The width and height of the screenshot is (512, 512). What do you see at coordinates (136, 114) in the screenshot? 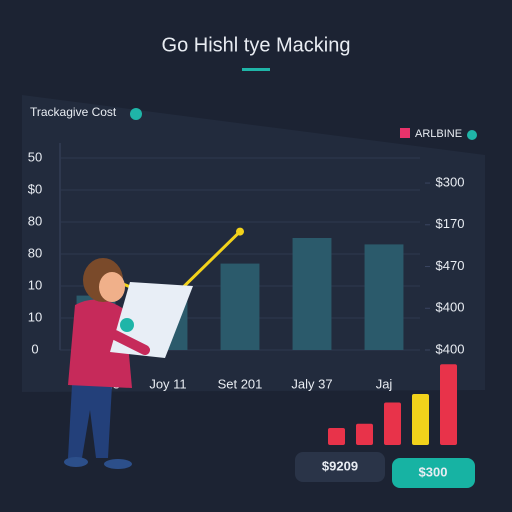
I see `info-icon` at bounding box center [136, 114].